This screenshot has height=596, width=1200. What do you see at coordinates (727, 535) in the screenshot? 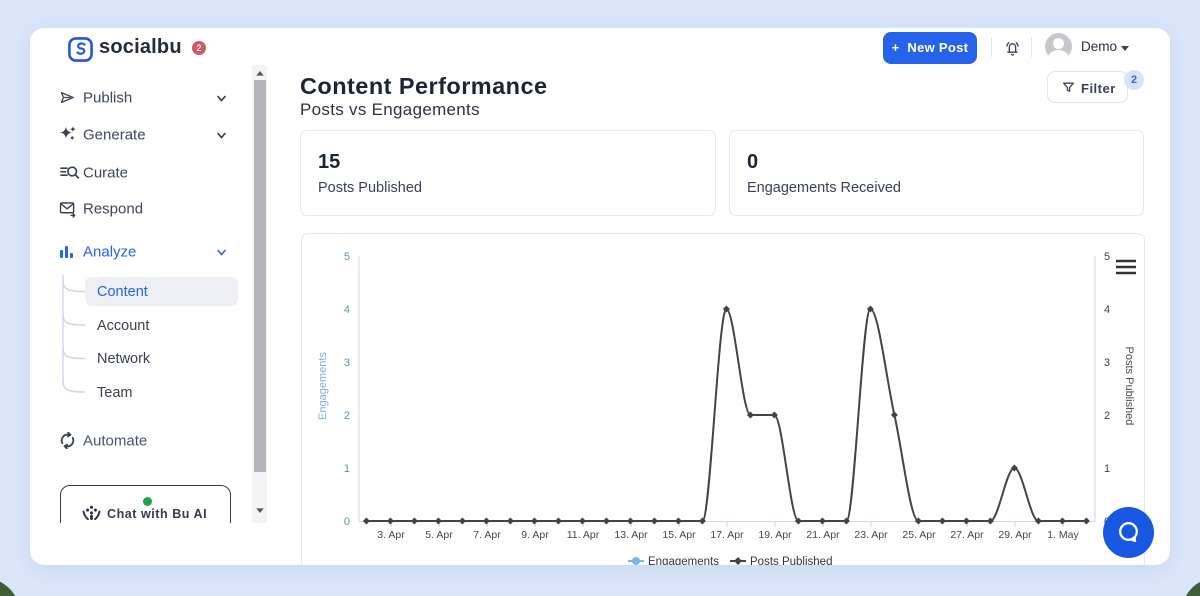
I see `svg-text: 17. Apr` at bounding box center [727, 535].